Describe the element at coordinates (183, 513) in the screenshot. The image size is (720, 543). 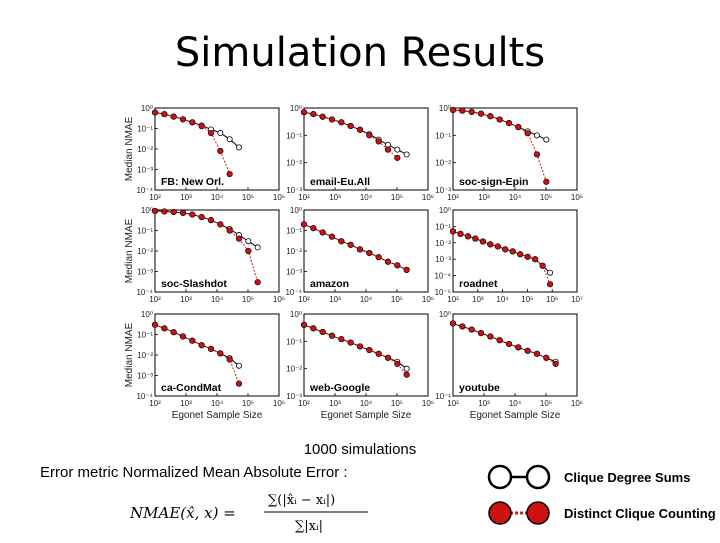
I see `formula-lhs: NMAE(x̂, x) =` at that location.